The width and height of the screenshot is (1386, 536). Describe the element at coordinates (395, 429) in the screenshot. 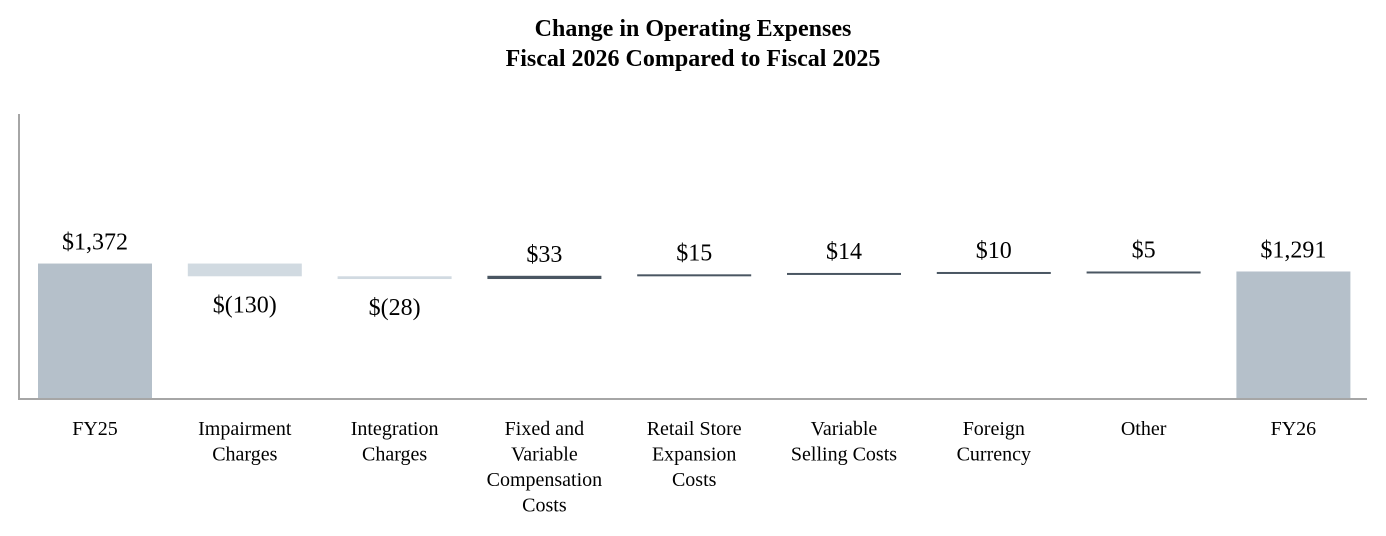

I see `category-label-line: Integration` at that location.